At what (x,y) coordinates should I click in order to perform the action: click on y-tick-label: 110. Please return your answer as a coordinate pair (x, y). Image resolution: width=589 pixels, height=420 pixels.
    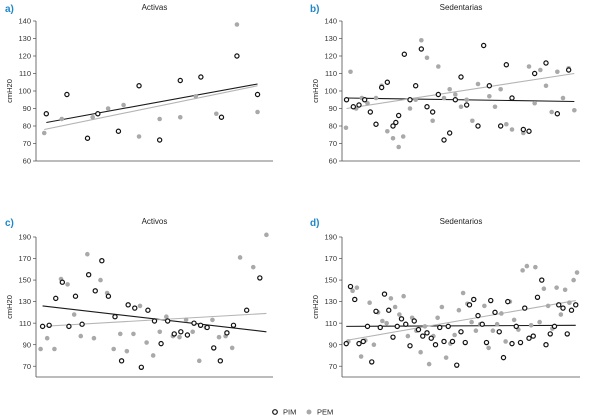
    Looking at the image, I should click on (331, 323).